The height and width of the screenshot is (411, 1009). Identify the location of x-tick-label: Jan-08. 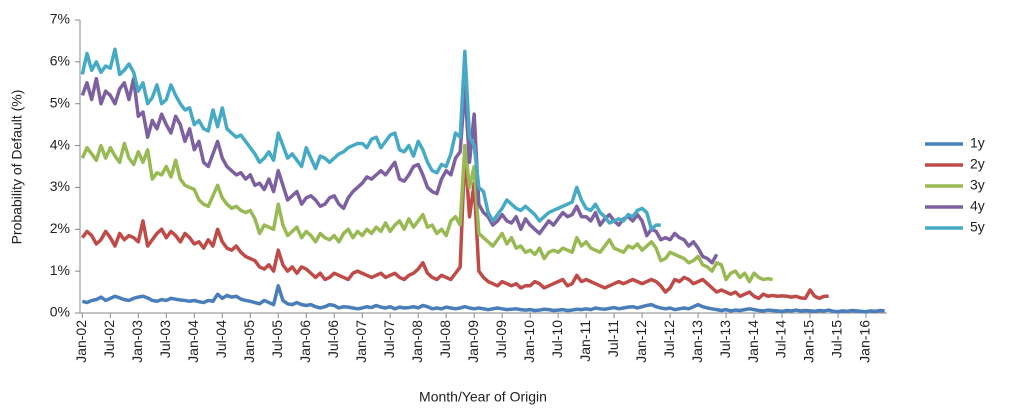
(417, 341).